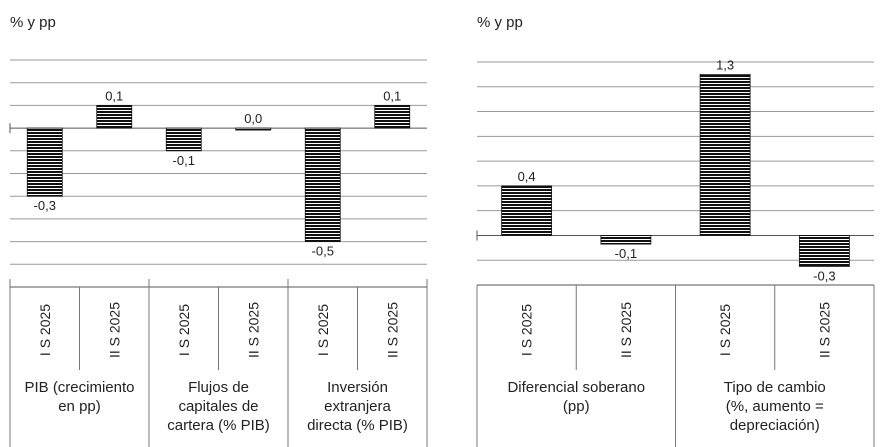 Image resolution: width=884 pixels, height=447 pixels. What do you see at coordinates (392, 117) in the screenshot?
I see `bar-left-g2-b1` at bounding box center [392, 117].